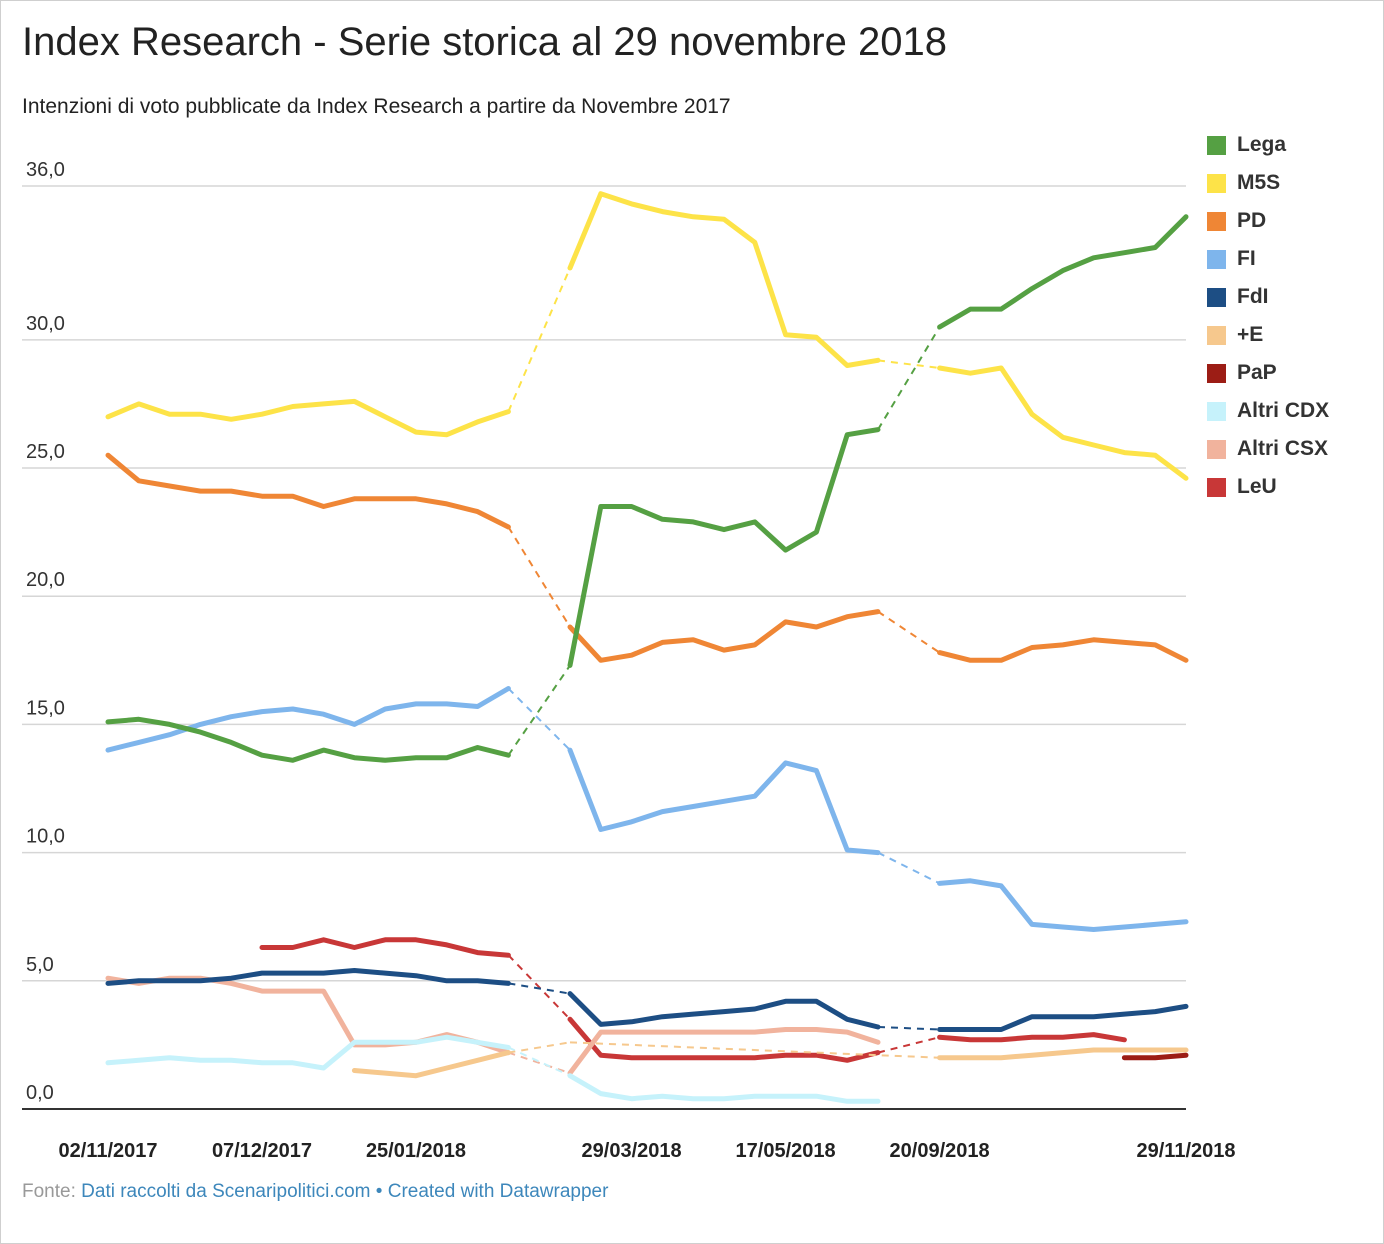 This screenshot has width=1384, height=1244. Describe the element at coordinates (1252, 220) in the screenshot. I see `legend-label: PD` at that location.